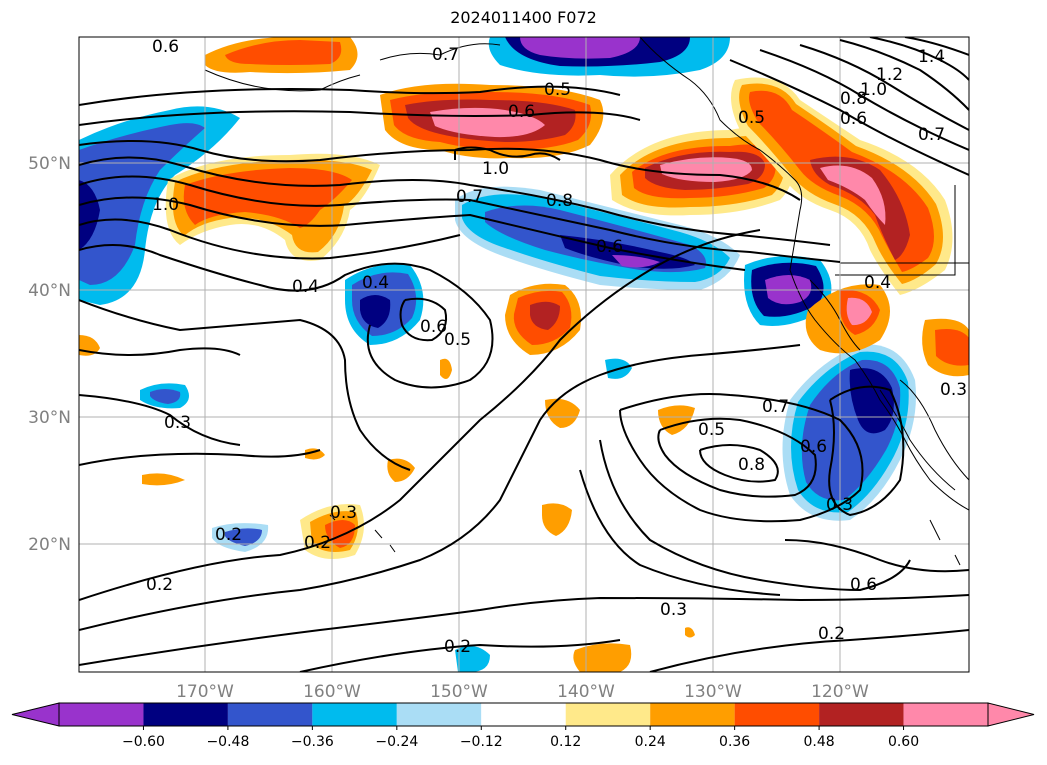 This screenshot has width=1047, height=765. What do you see at coordinates (227, 742) in the screenshot?
I see `colorbar-tick-label: −0.48` at bounding box center [227, 742].